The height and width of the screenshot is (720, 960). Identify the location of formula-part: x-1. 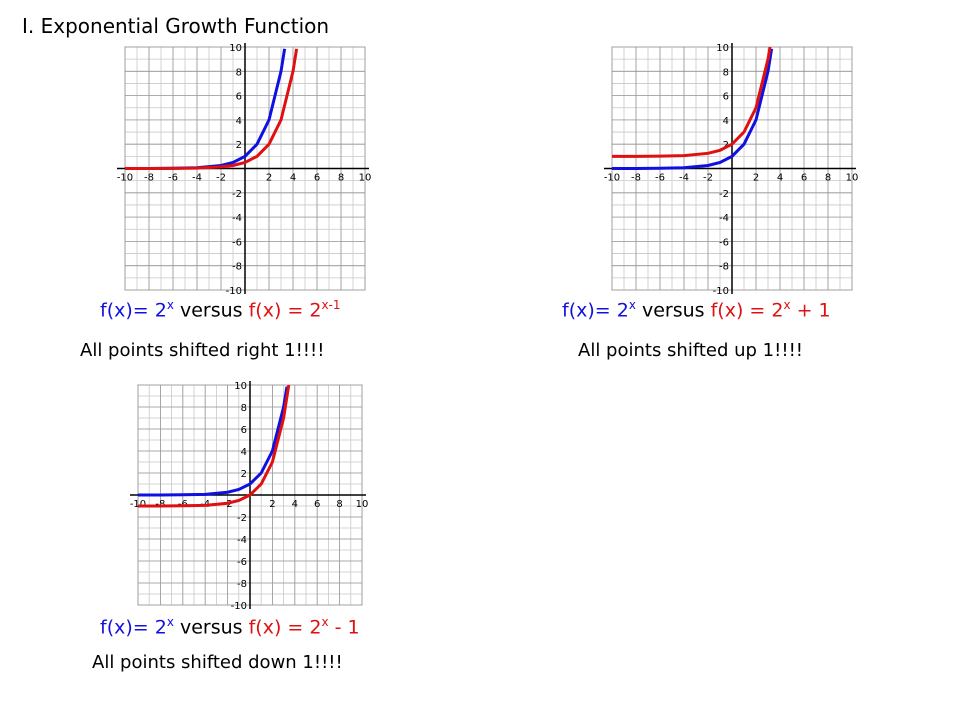
(331, 305).